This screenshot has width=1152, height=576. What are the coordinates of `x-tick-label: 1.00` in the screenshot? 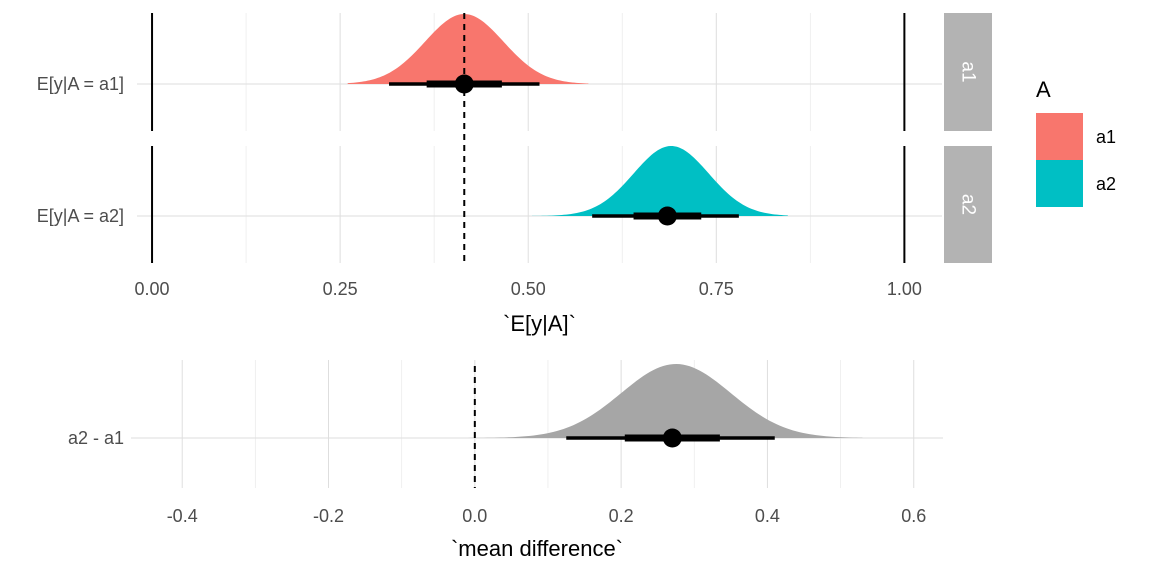 It's located at (904, 289).